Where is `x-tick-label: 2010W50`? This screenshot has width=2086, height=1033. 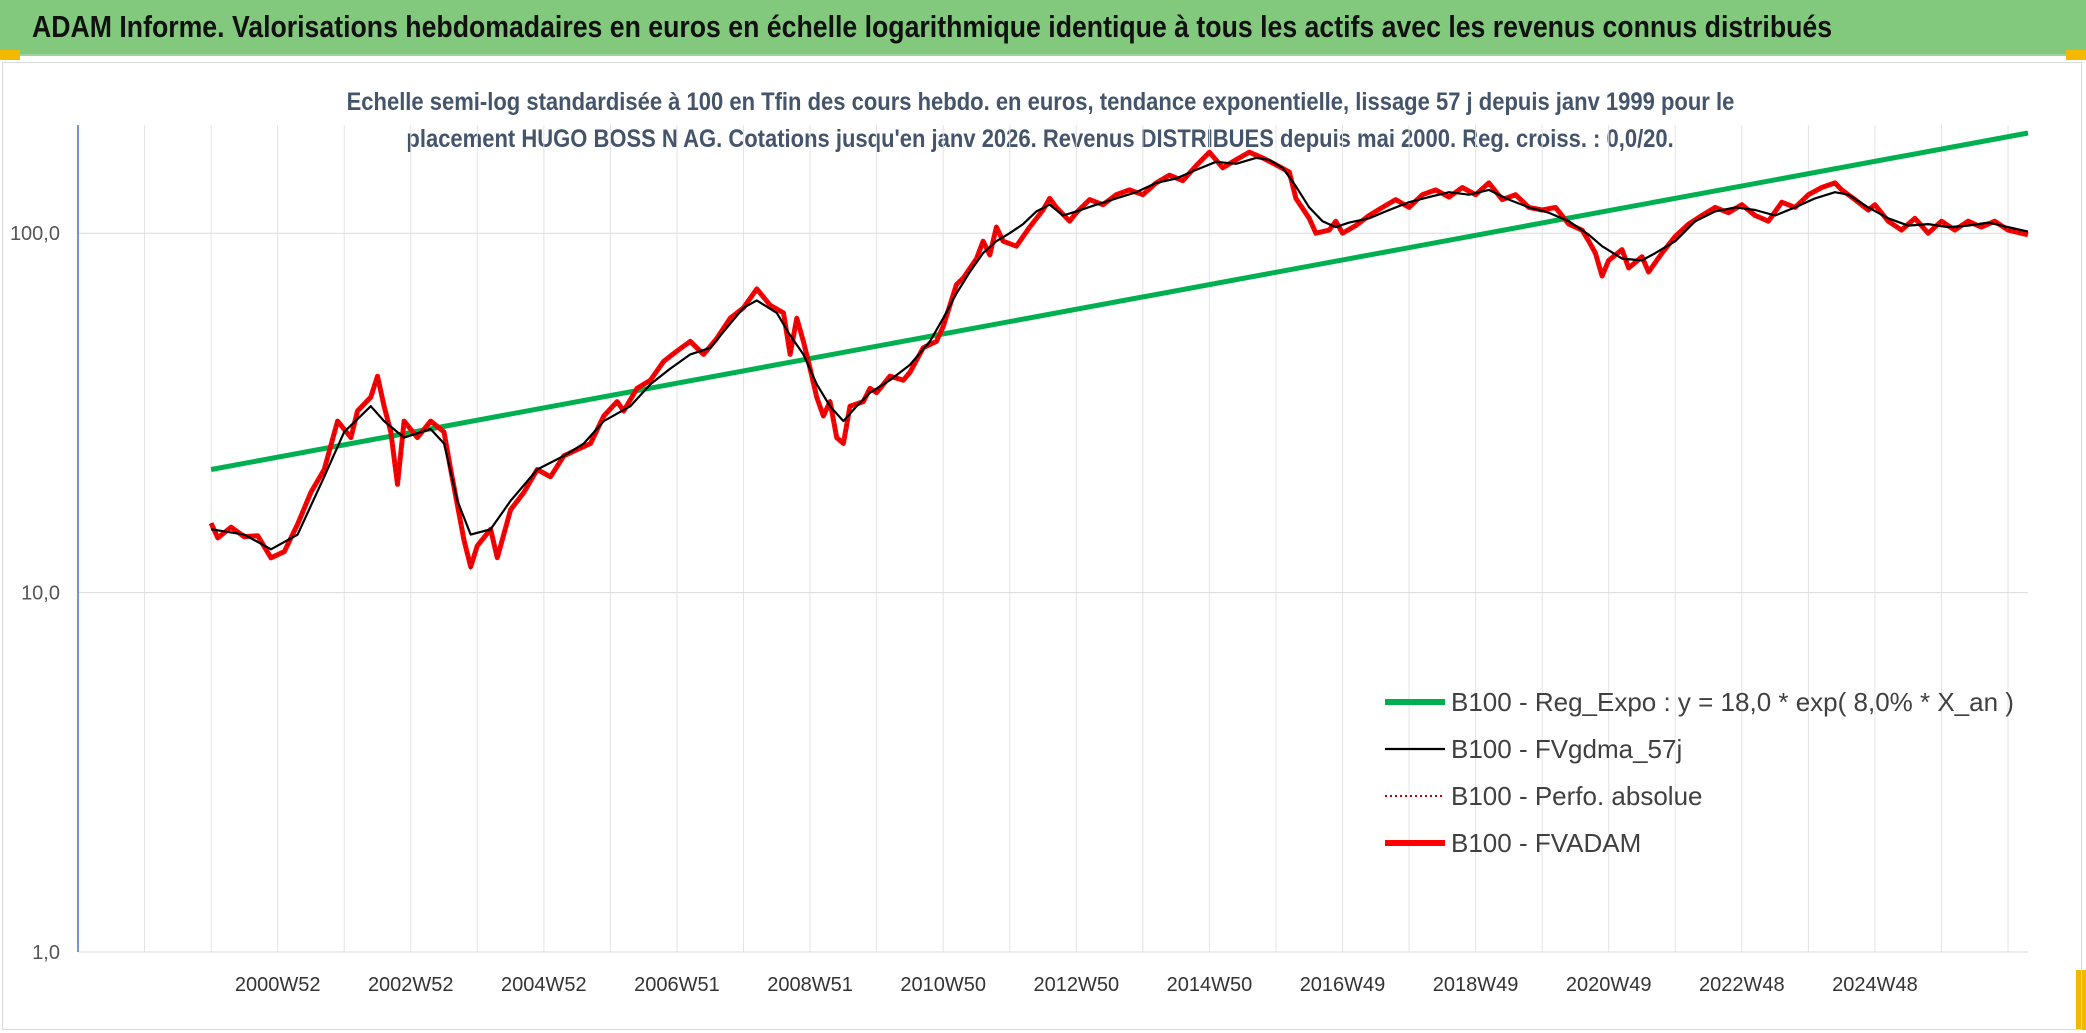 x-tick-label: 2010W50 is located at coordinates (943, 985).